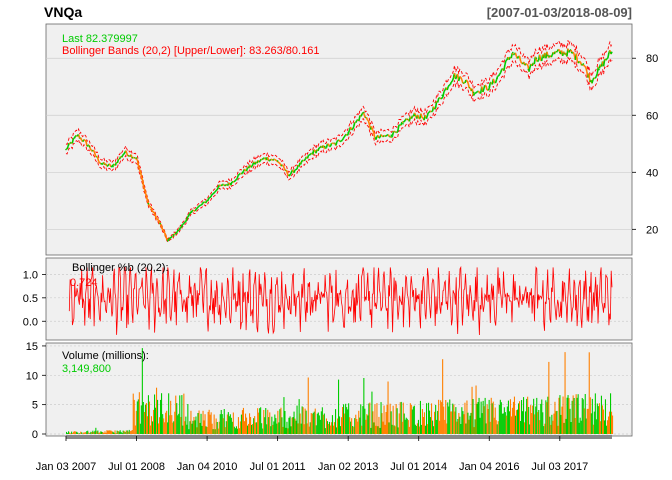 The height and width of the screenshot is (480, 672). Describe the element at coordinates (105, 356) in the screenshot. I see `legend-volume-label: Volume (millions):` at that location.